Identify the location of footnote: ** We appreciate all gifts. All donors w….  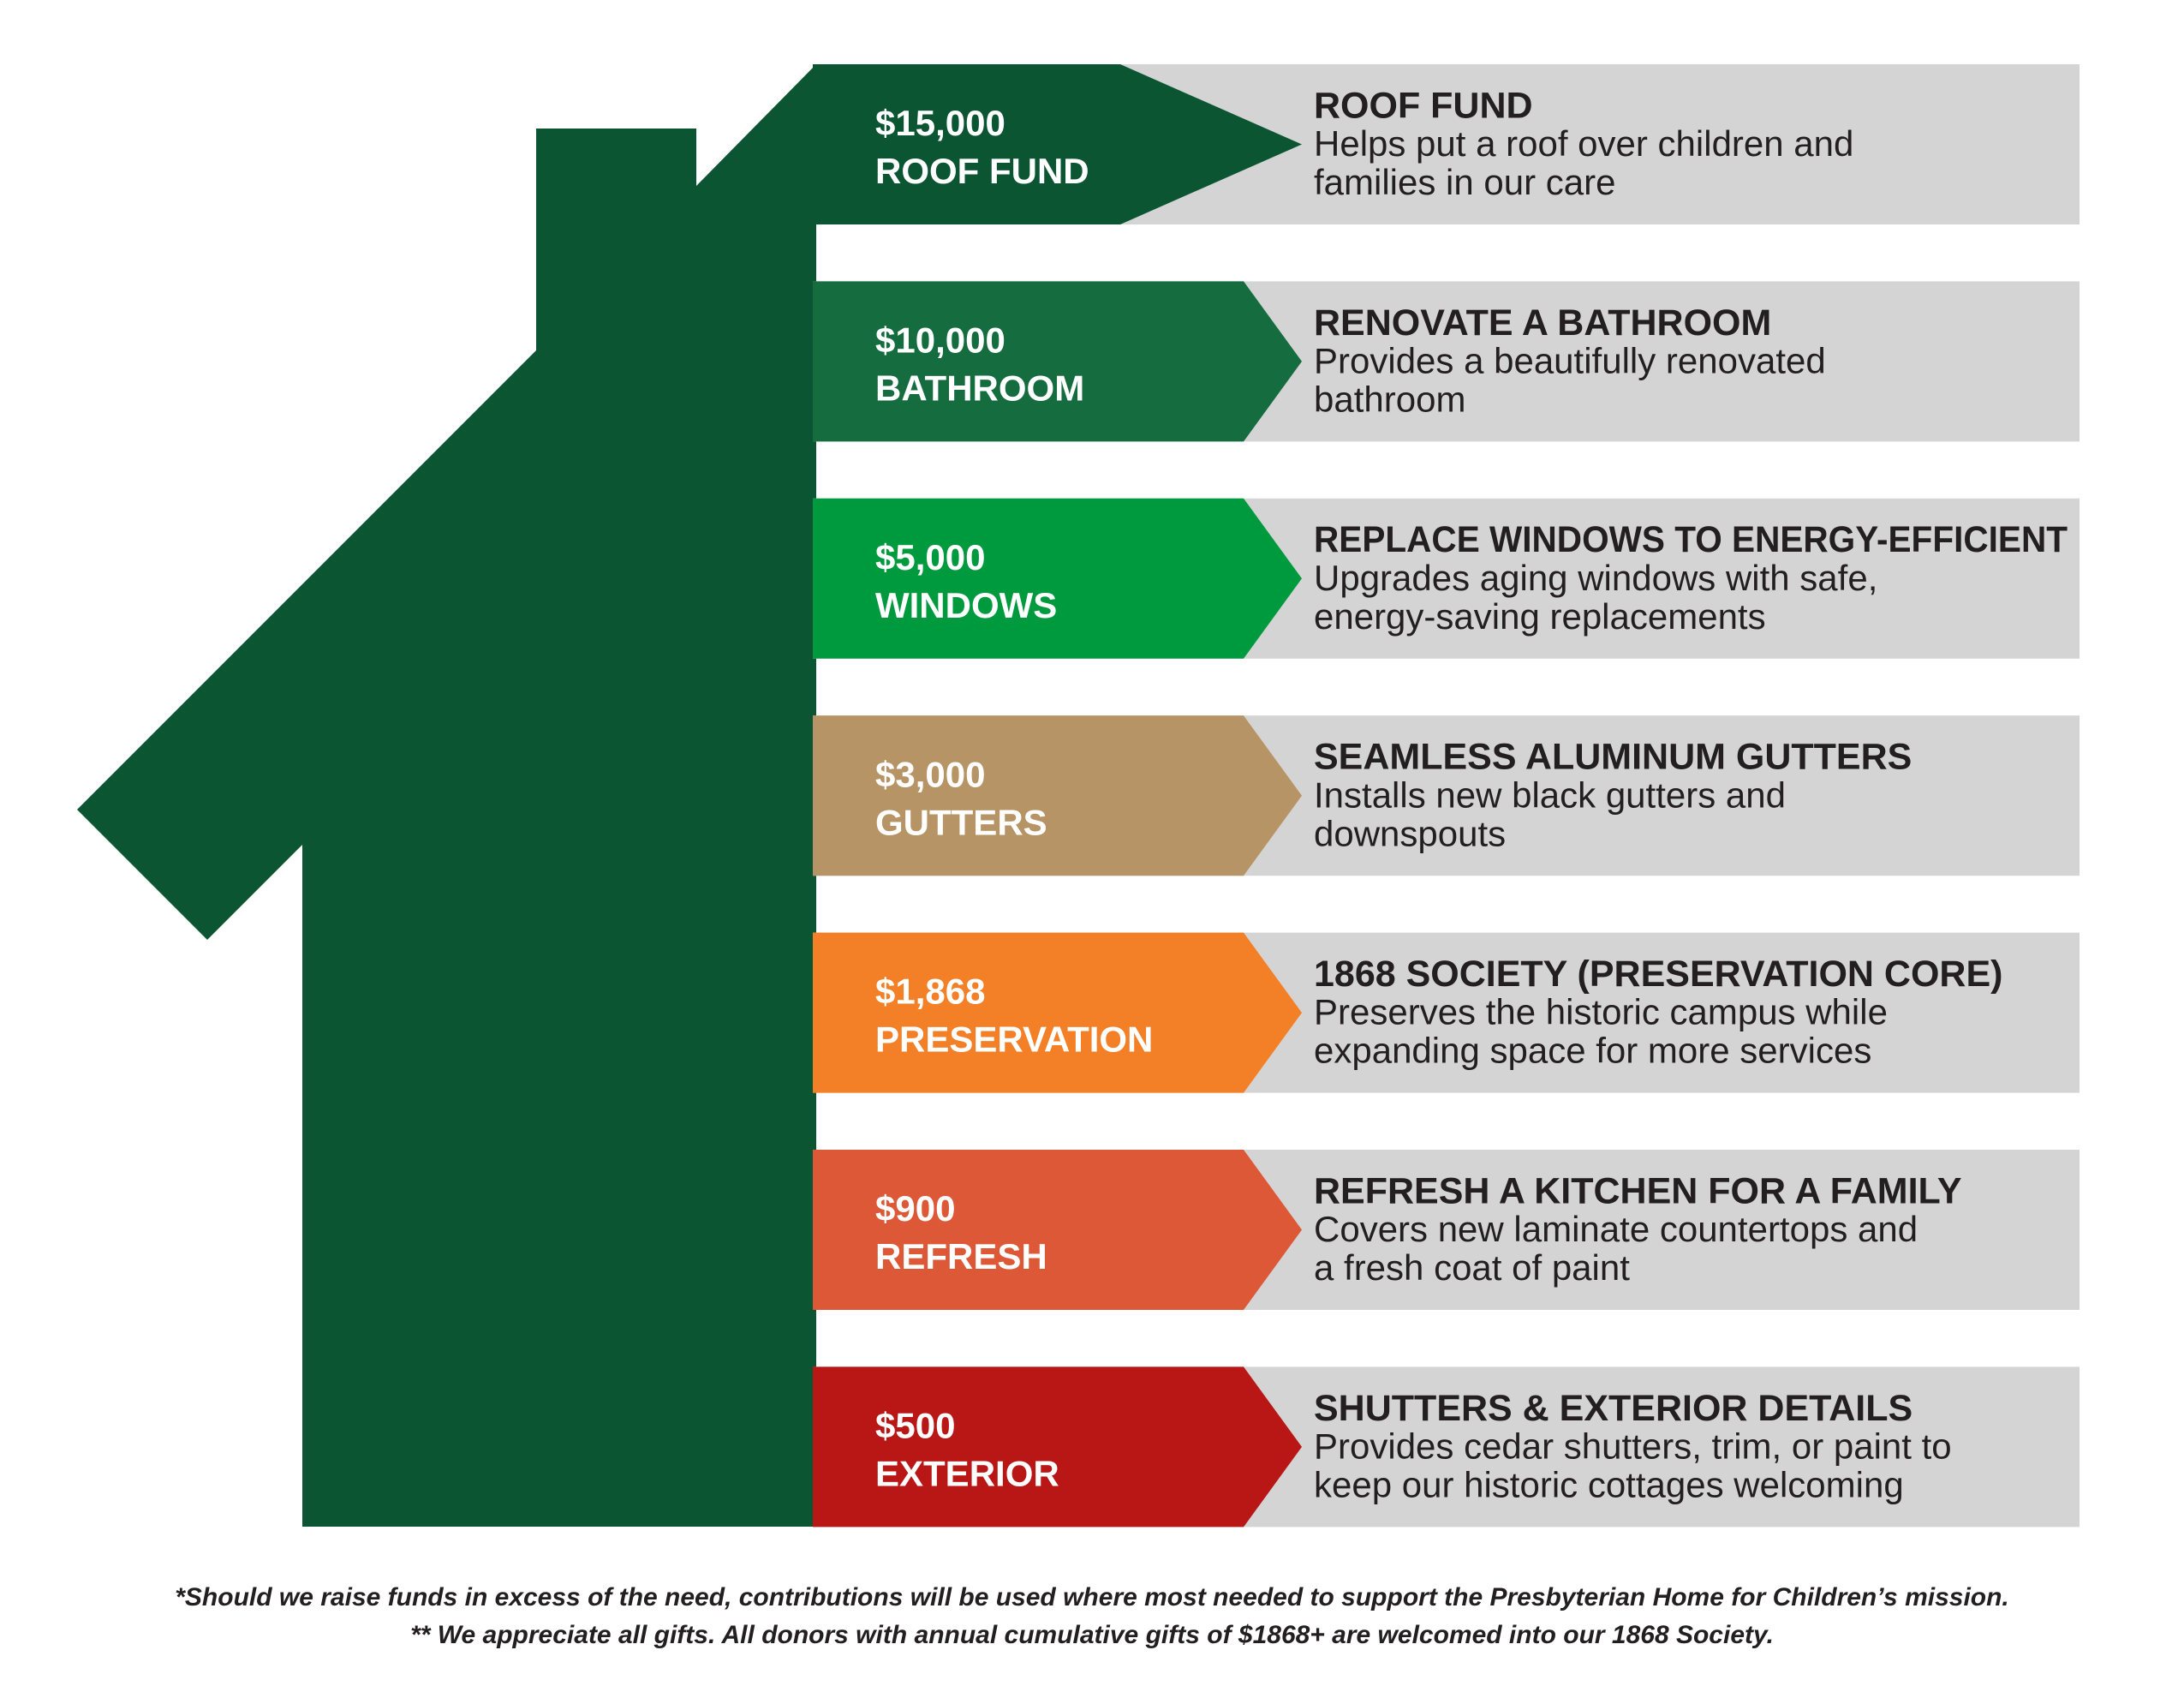
(1092, 1635).